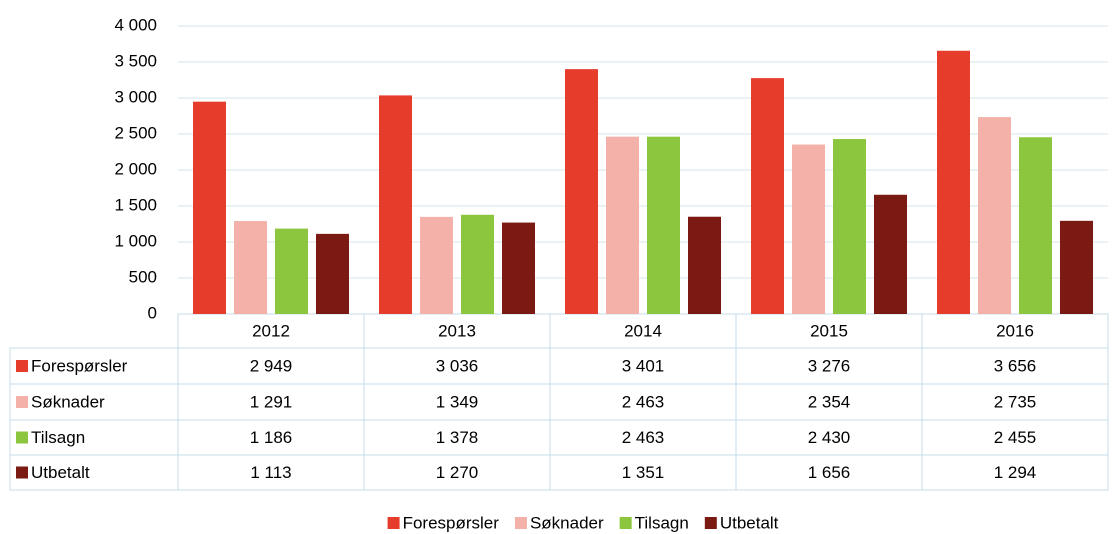 This screenshot has height=534, width=1113. Describe the element at coordinates (457, 330) in the screenshot. I see `x-tick-label: 2013` at that location.